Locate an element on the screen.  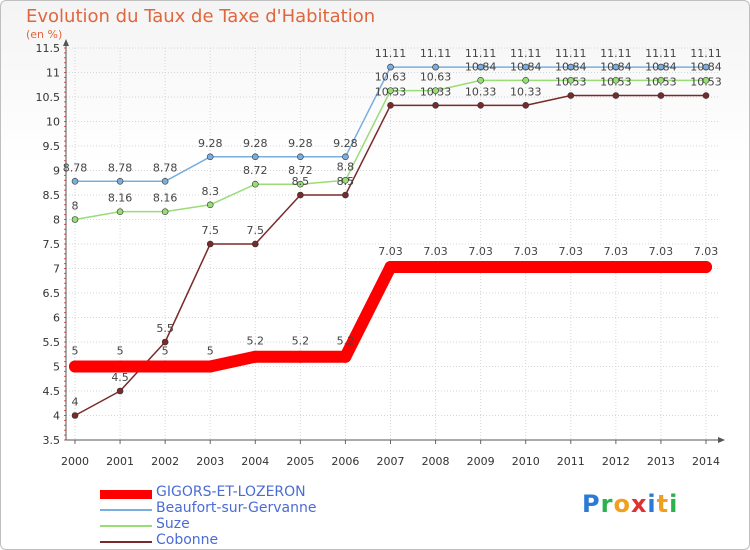
y-tick-label: 3.5 is located at coordinates (52, 440).